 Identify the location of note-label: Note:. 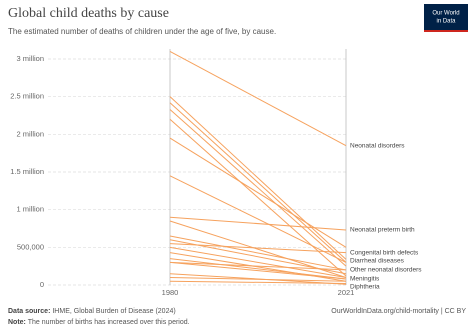
(17, 322).